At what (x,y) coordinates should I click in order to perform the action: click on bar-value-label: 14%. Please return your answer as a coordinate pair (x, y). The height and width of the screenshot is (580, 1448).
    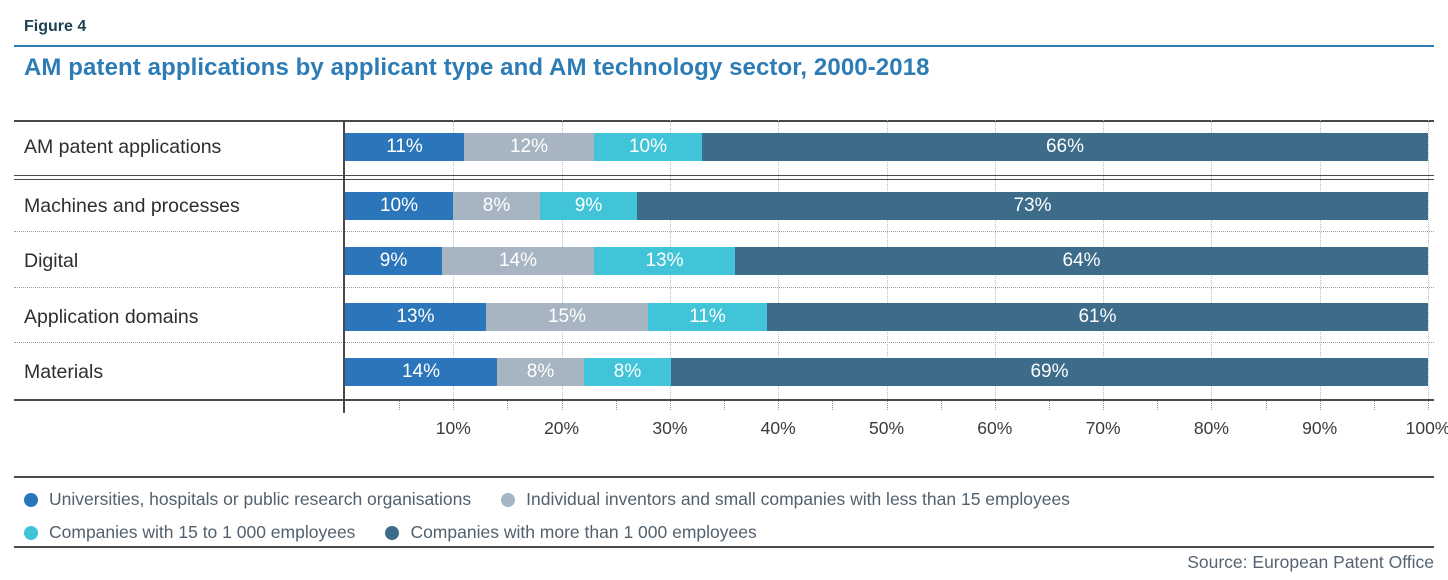
    Looking at the image, I should click on (518, 260).